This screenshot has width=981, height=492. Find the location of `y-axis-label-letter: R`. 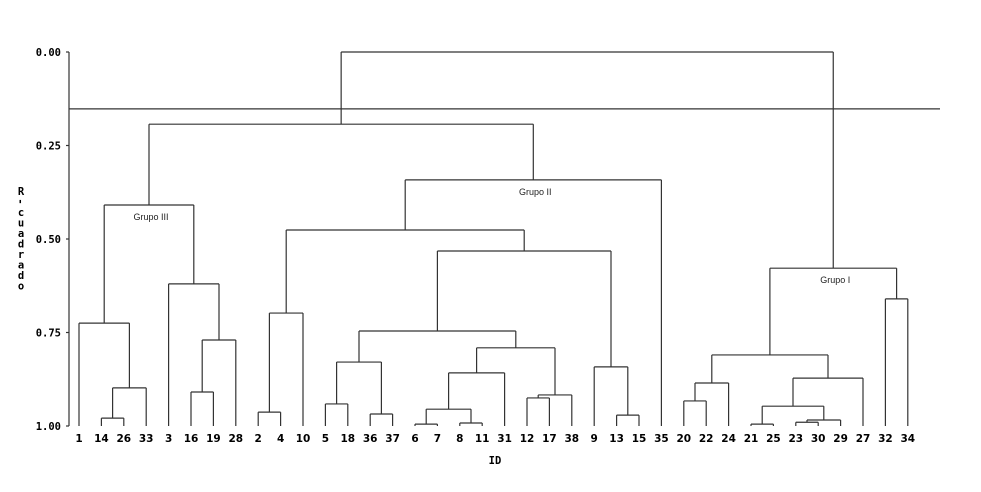

y-axis-label-letter: R is located at coordinates (21, 192).